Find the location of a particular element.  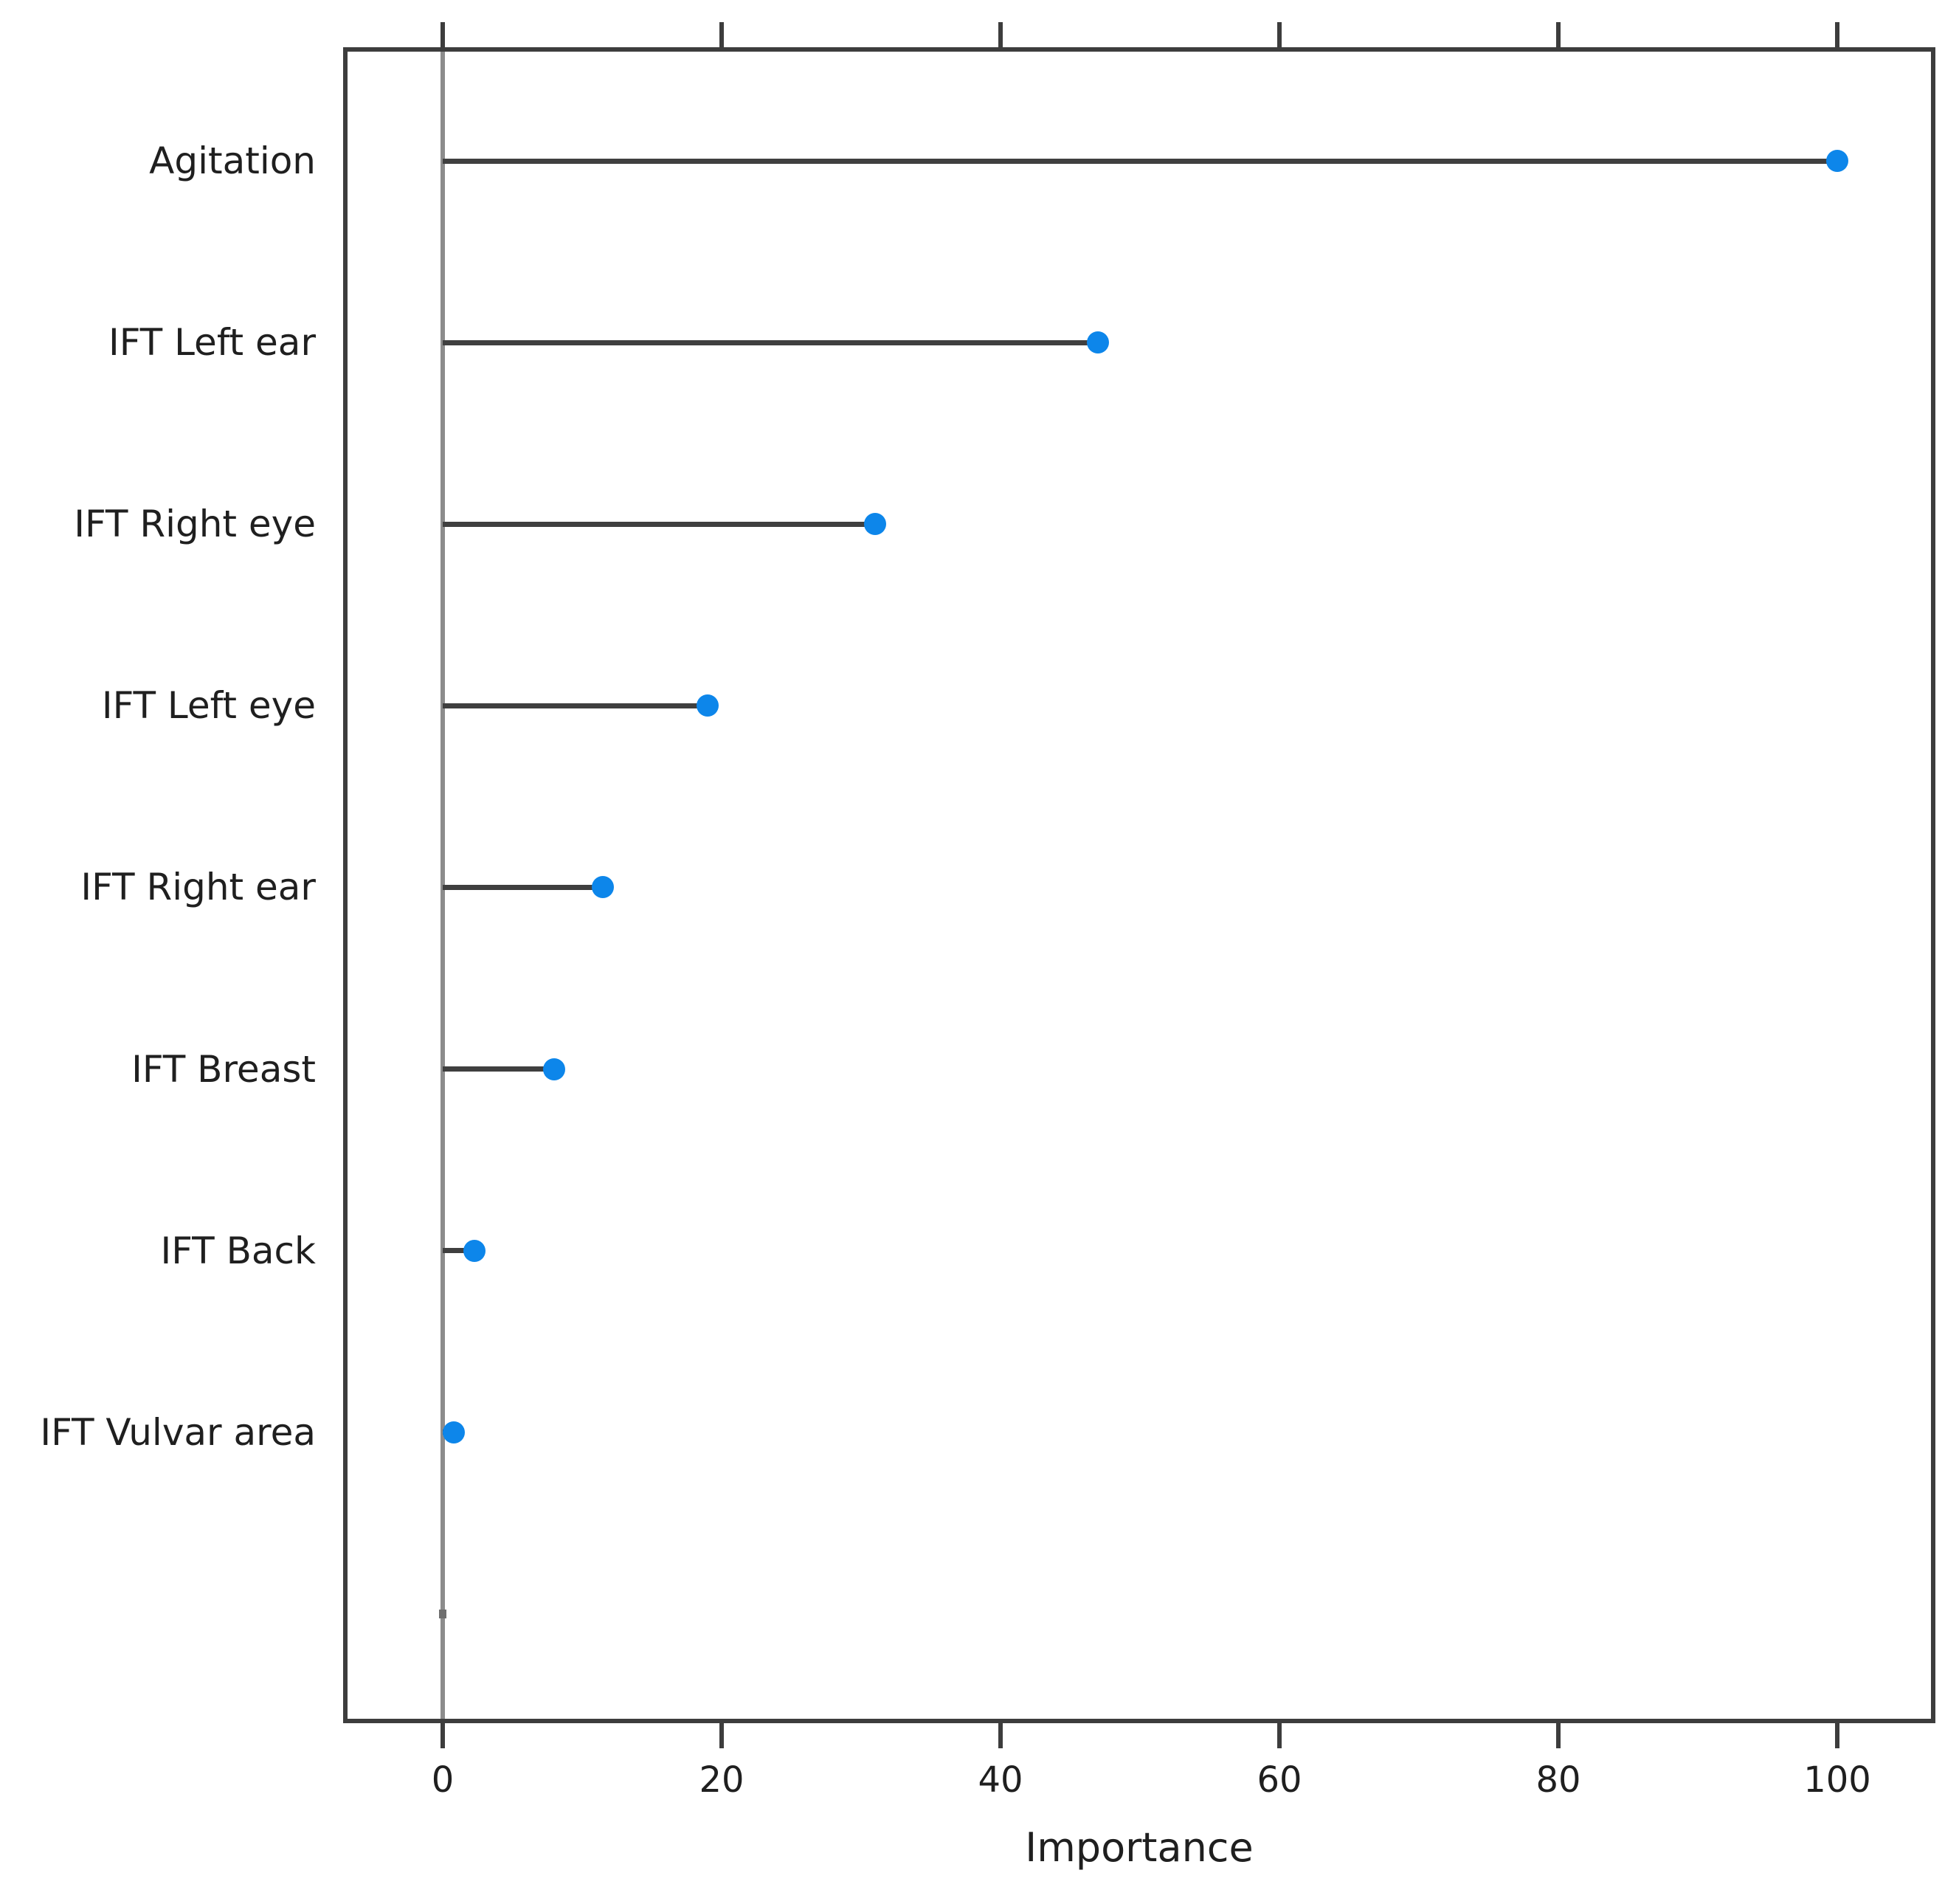

x-tick-label: 0 is located at coordinates (443, 1780).